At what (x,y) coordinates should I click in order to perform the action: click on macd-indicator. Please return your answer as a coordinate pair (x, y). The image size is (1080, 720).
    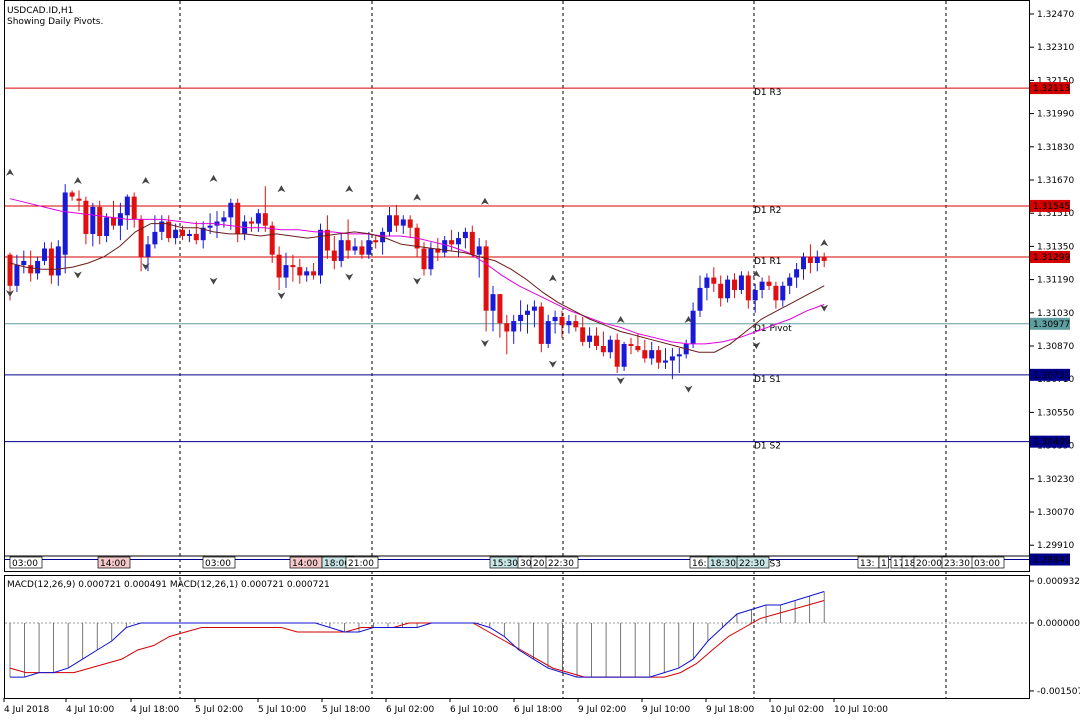
    Looking at the image, I should click on (417, 634).